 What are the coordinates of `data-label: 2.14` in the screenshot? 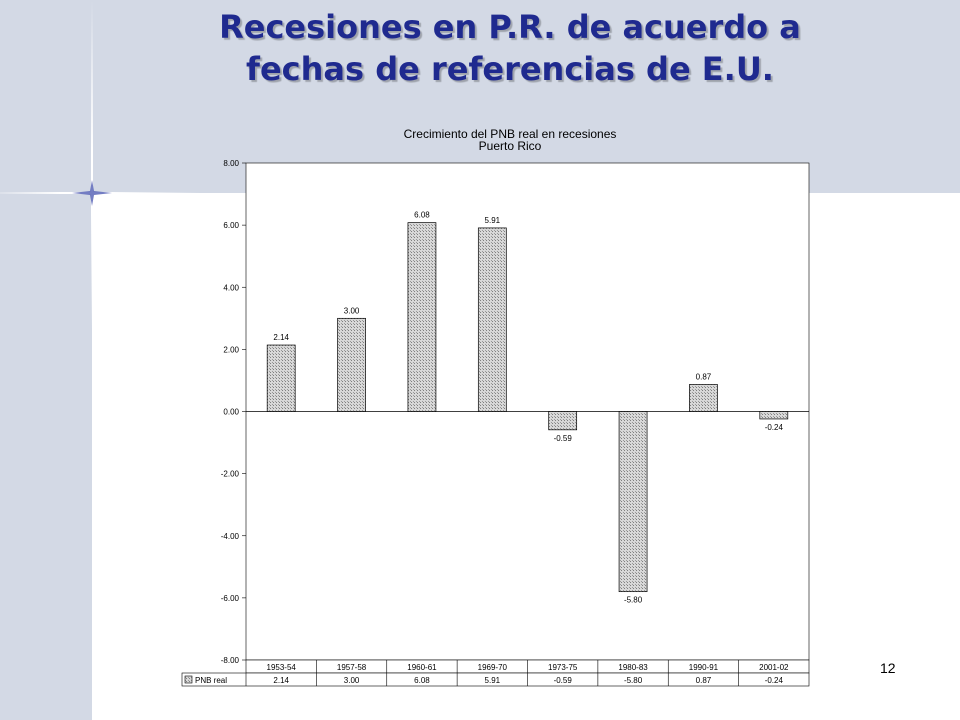 It's located at (281, 337).